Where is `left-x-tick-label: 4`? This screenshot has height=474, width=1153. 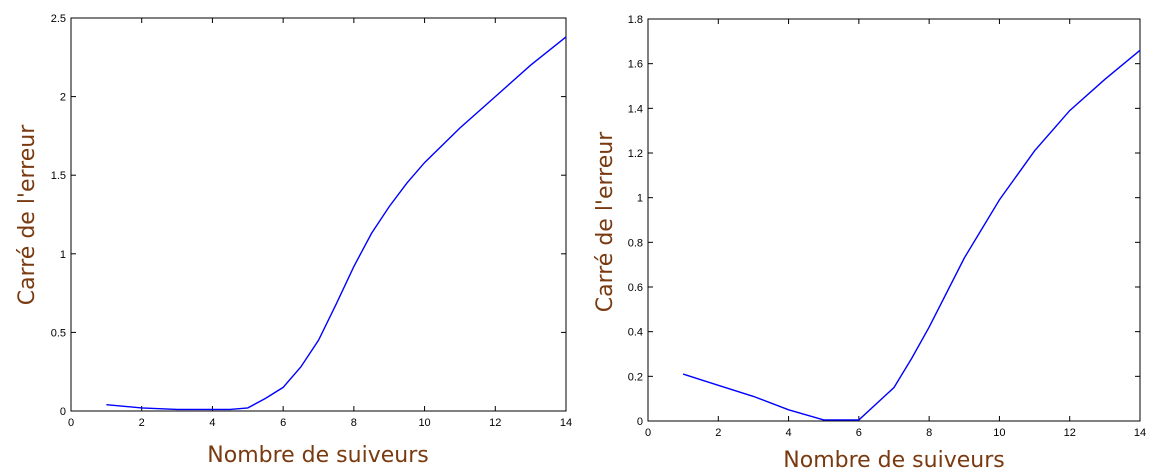
left-x-tick-label: 4 is located at coordinates (212, 423).